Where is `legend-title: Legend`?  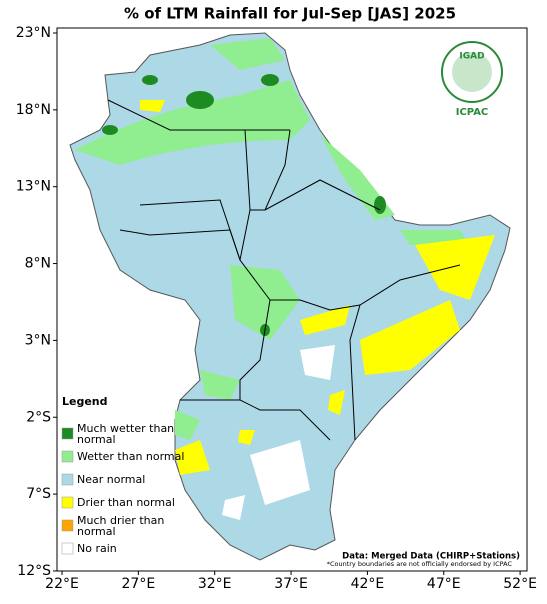 legend-title: Legend is located at coordinates (85, 401).